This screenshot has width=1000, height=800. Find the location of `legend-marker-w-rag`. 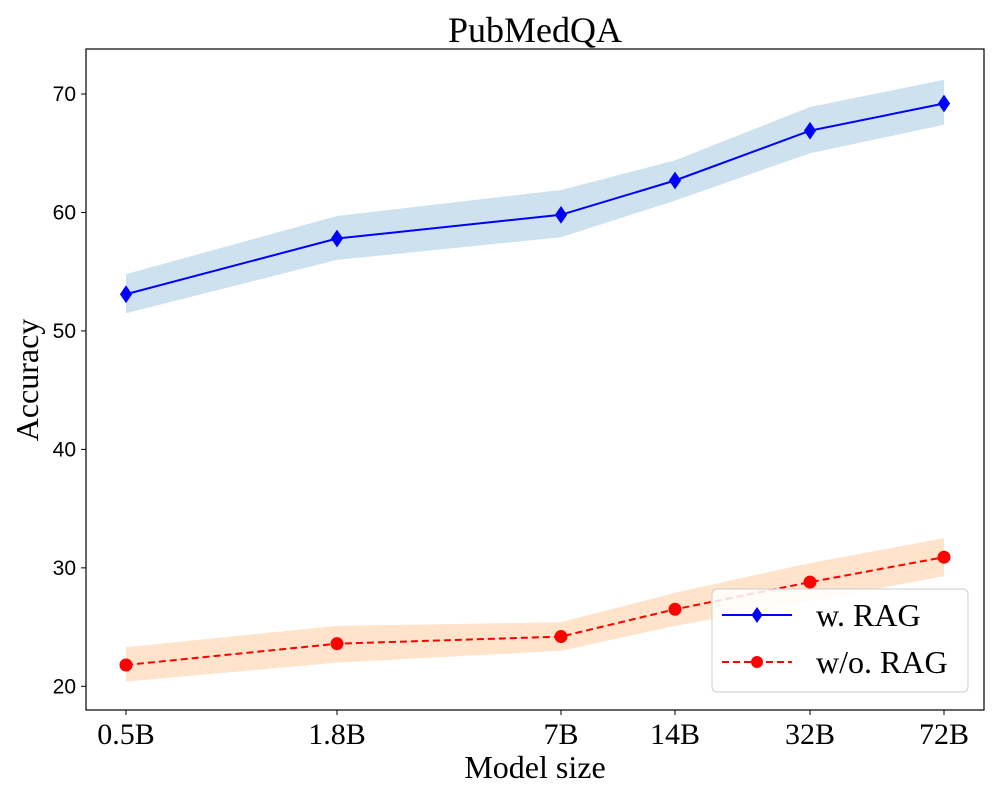

legend-marker-w-rag is located at coordinates (757, 615).